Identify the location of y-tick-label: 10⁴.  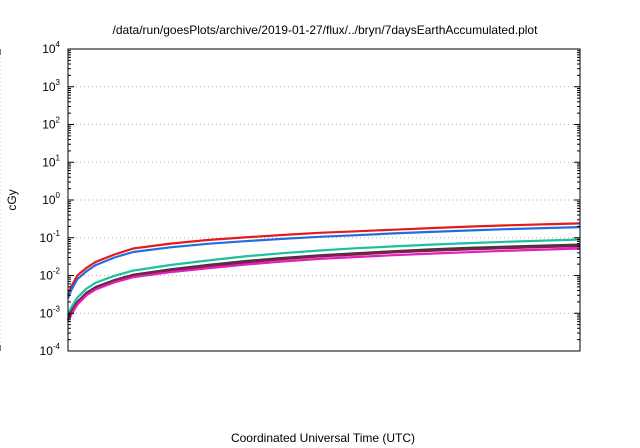
(51, 48).